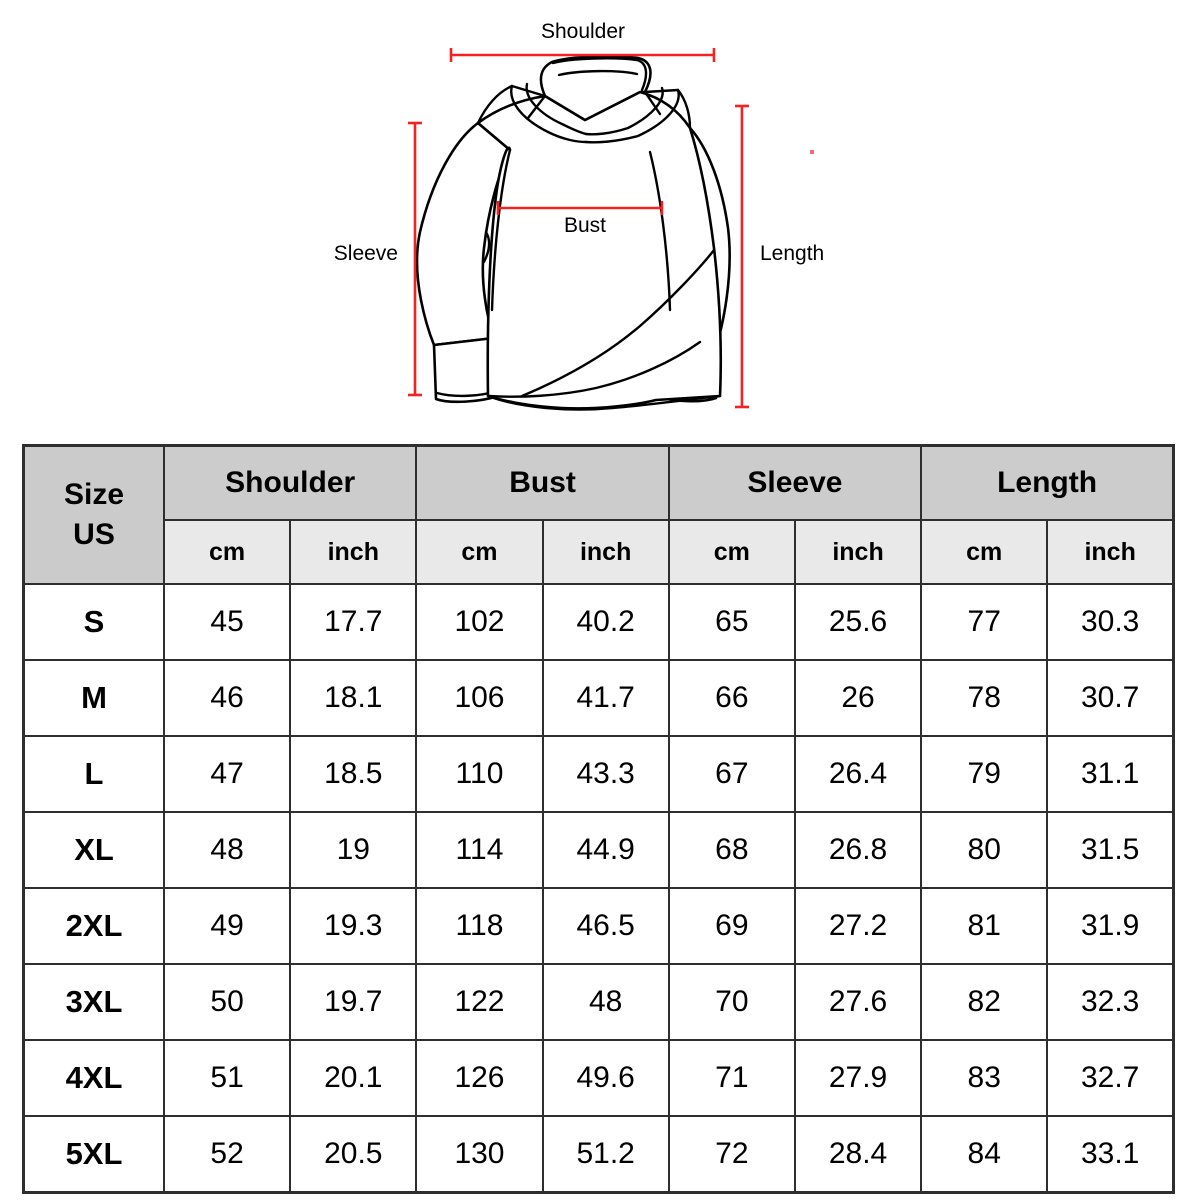  What do you see at coordinates (1110, 850) in the screenshot?
I see `value-cell-length-in: 31.5` at bounding box center [1110, 850].